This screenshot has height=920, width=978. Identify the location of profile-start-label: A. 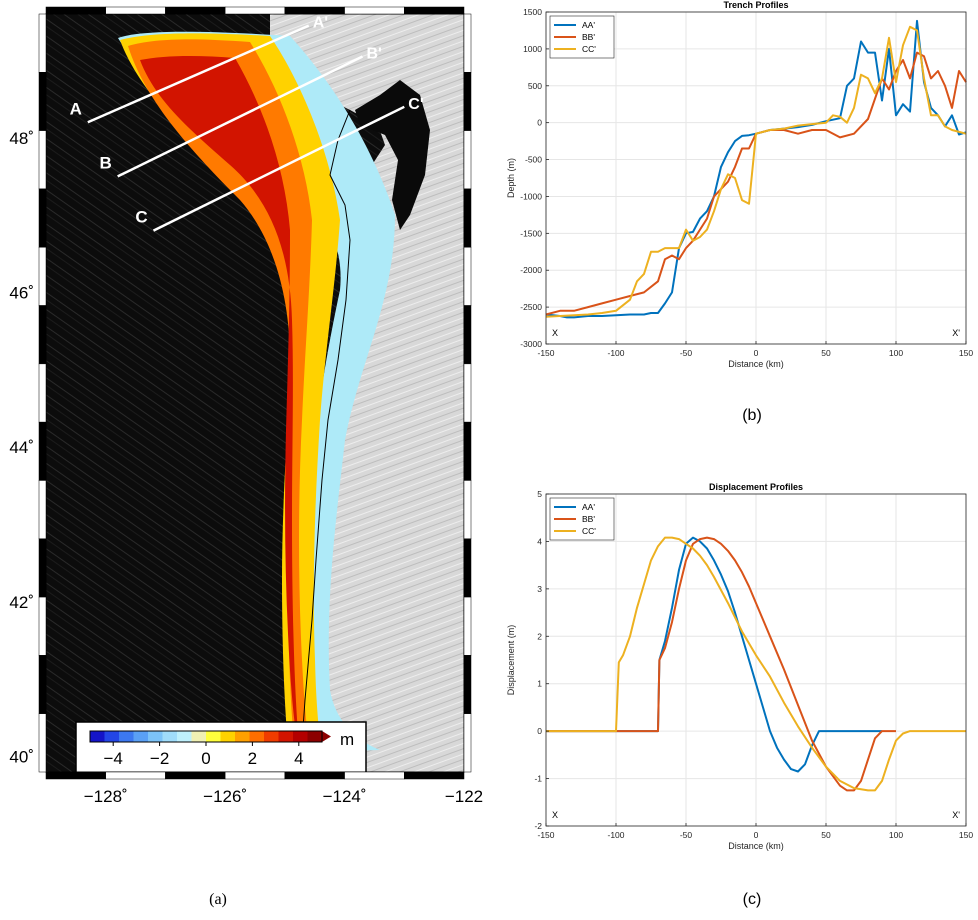
(76, 108).